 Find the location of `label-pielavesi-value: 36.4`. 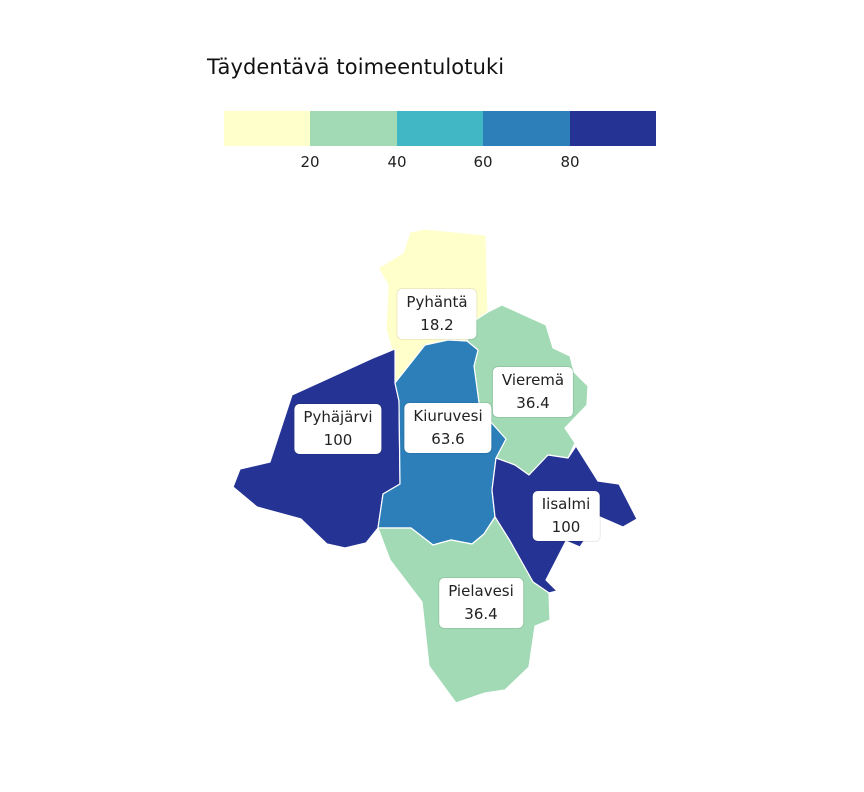

label-pielavesi-value: 36.4 is located at coordinates (481, 614).